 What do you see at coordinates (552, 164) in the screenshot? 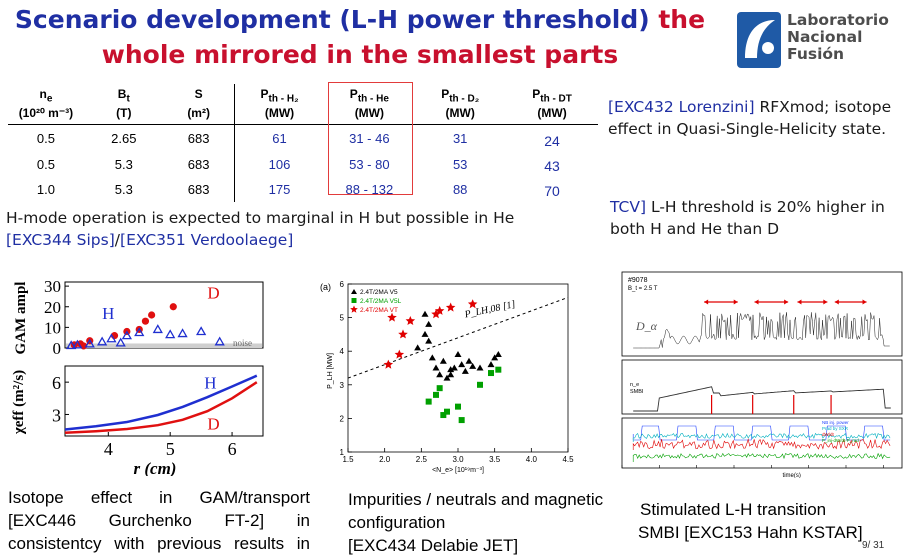
I see `table-cell: 43` at bounding box center [552, 164].